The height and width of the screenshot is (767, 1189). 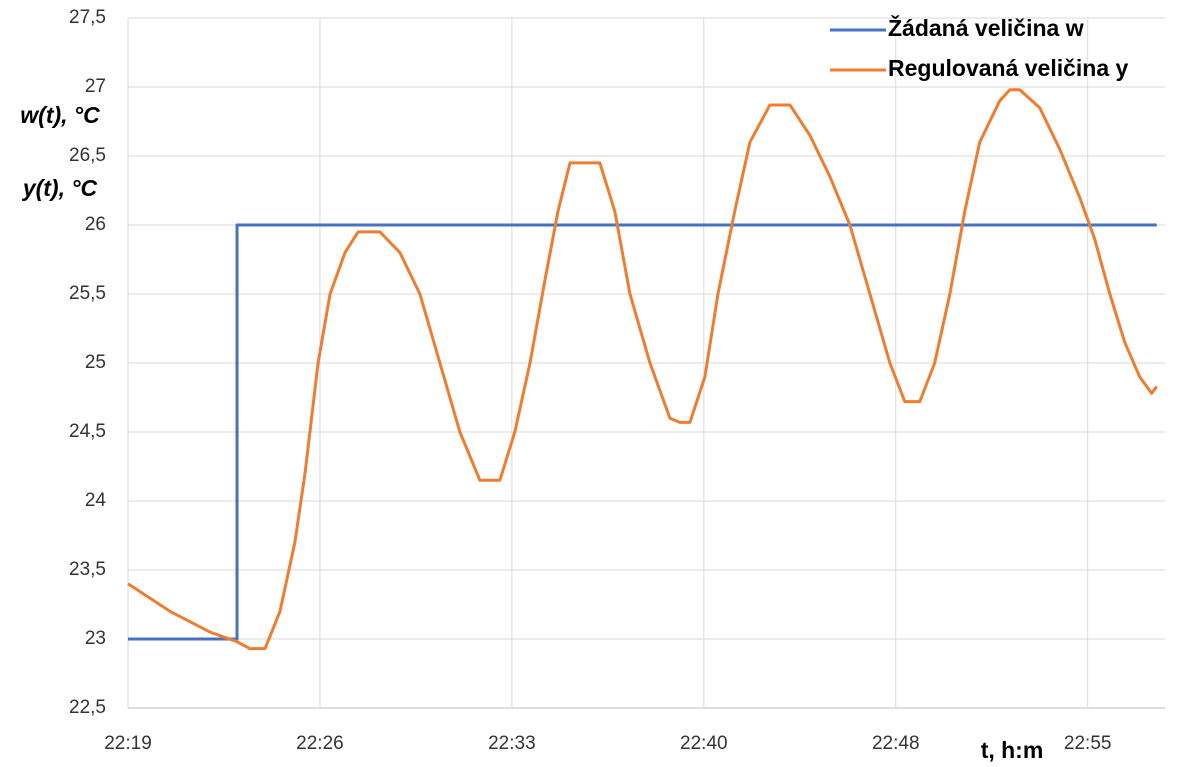 I want to click on y-tick-label: 27, so click(x=95, y=86).